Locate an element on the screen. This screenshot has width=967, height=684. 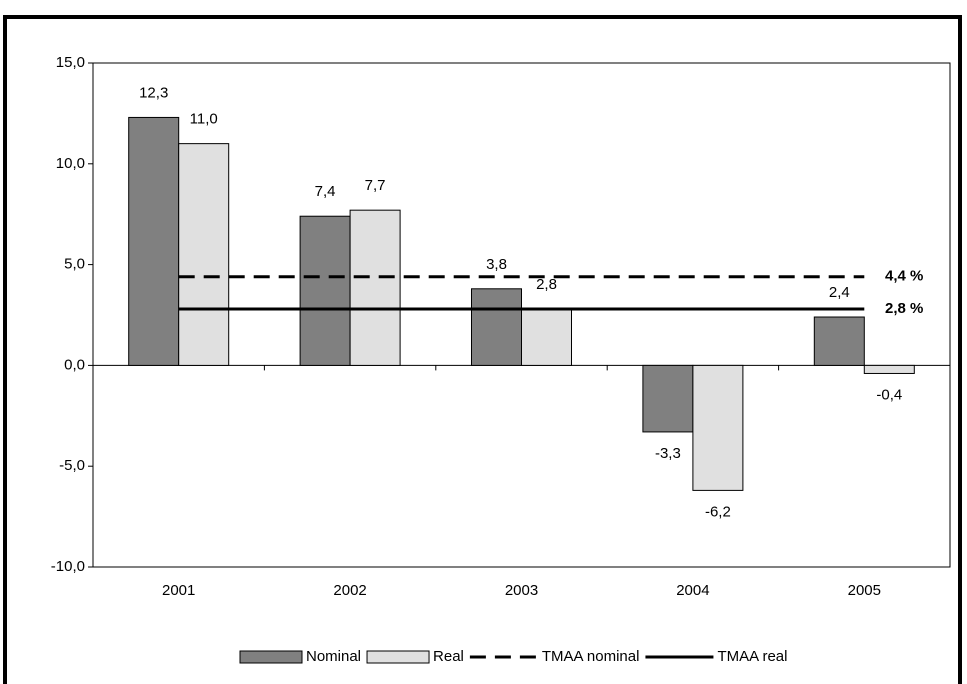
legend-label: Nominal is located at coordinates (333, 656).